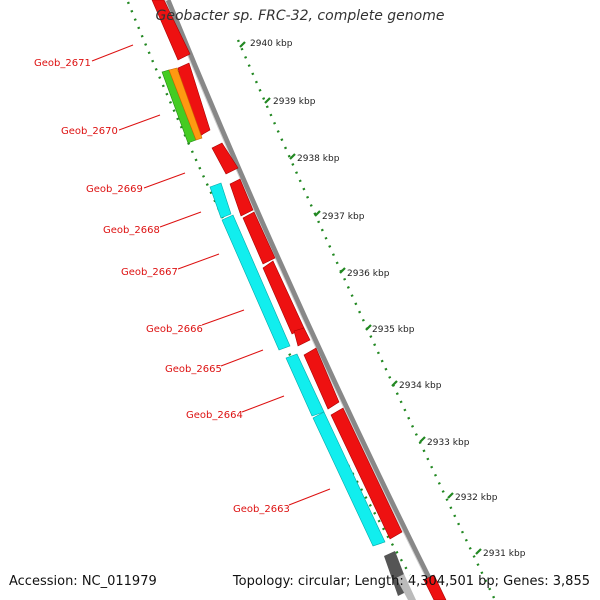 The image size is (600, 600). What do you see at coordinates (261, 509) in the screenshot?
I see `gene-label: Geob_2663` at bounding box center [261, 509].